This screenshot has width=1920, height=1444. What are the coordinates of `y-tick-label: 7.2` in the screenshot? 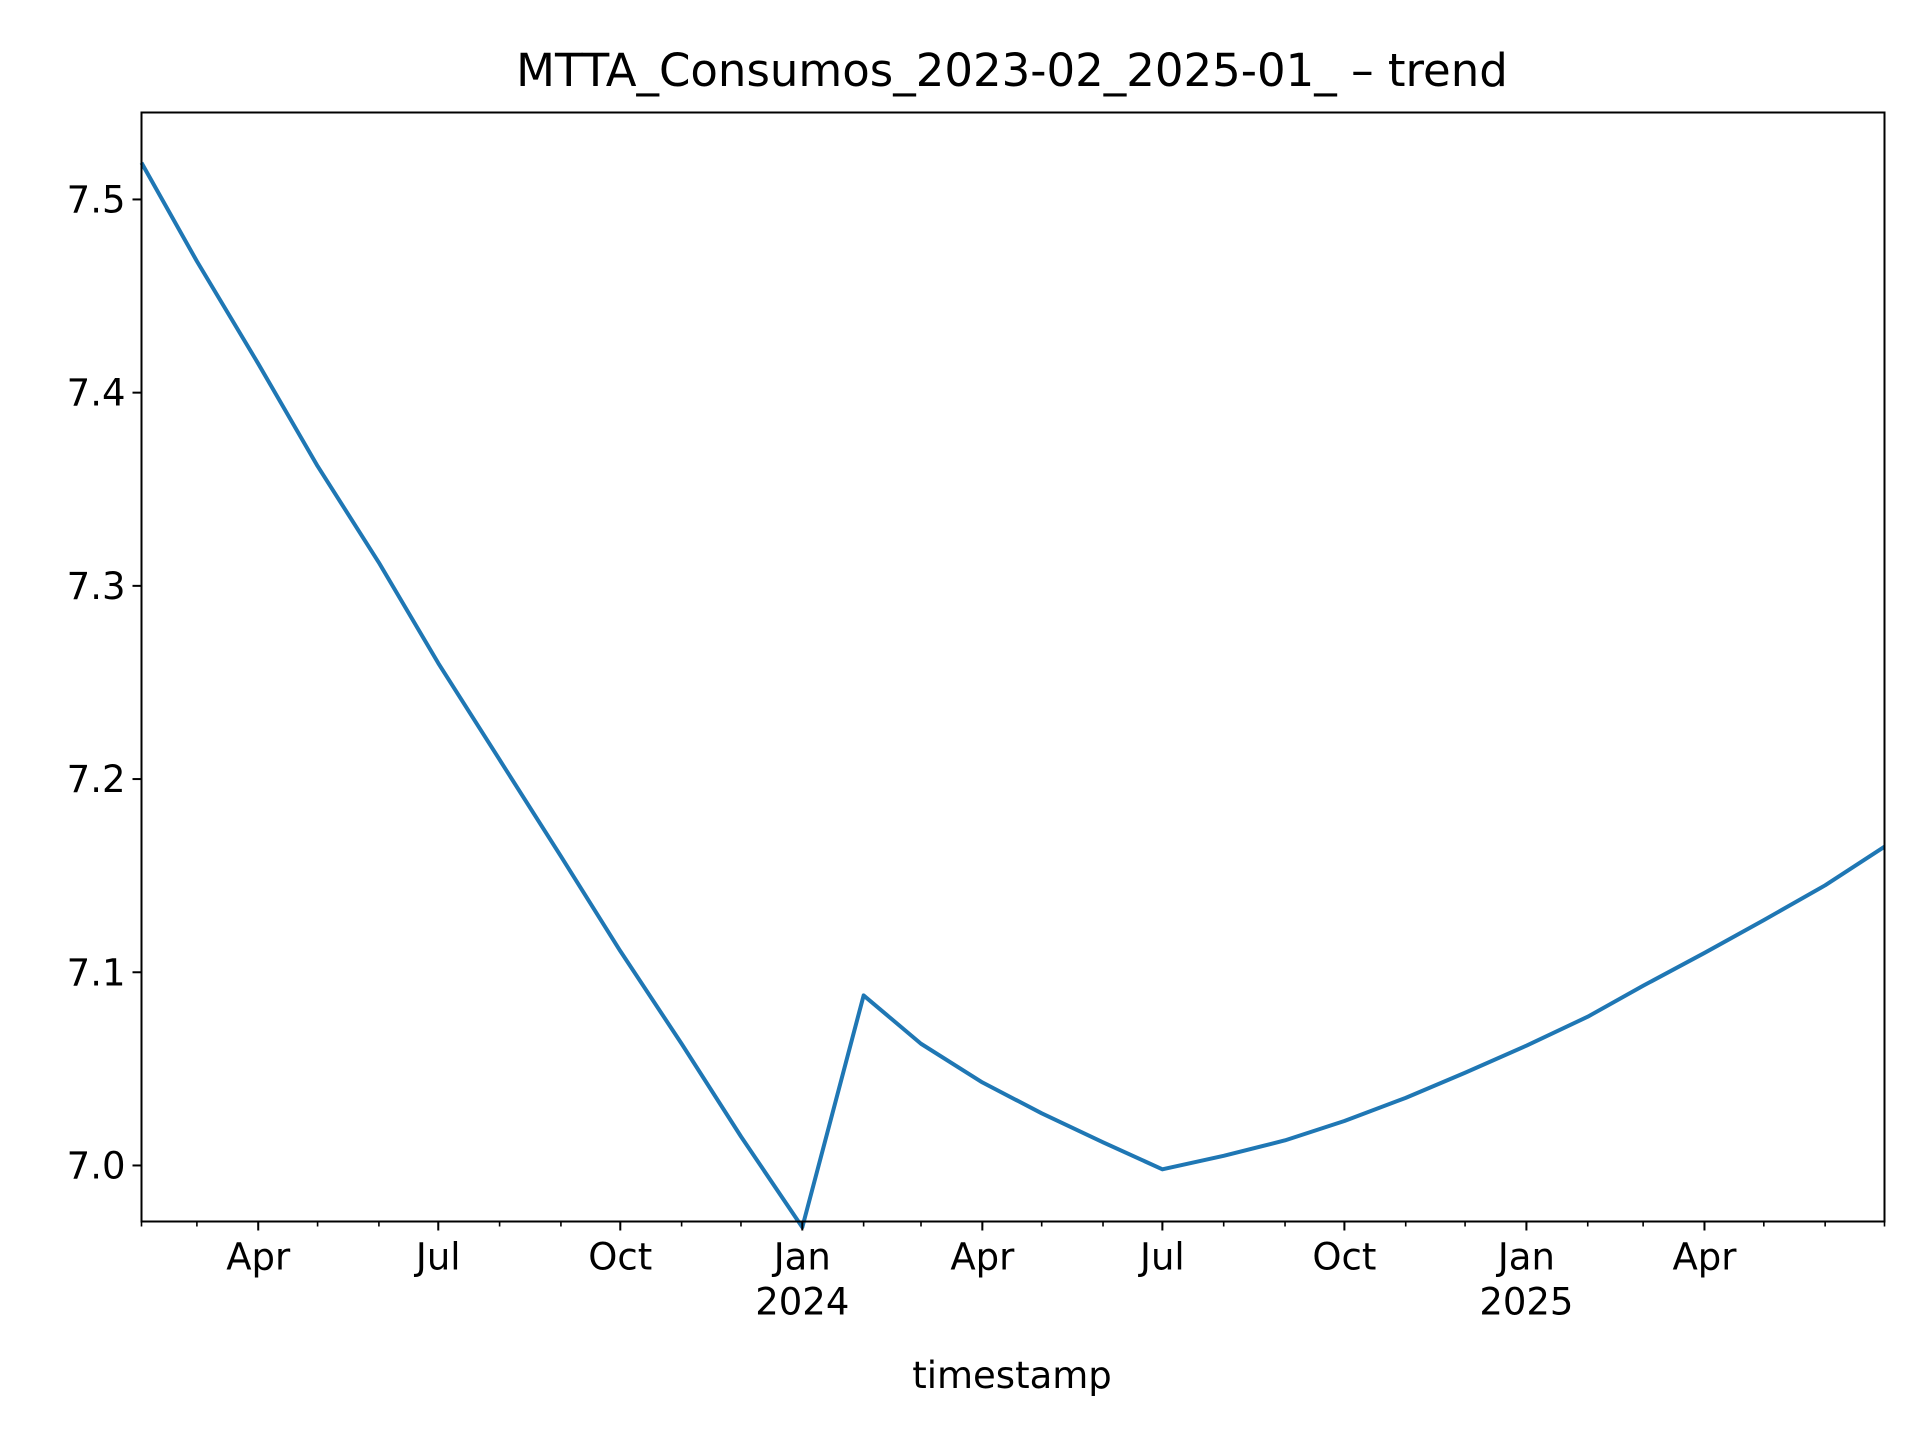 It's located at (96, 779).